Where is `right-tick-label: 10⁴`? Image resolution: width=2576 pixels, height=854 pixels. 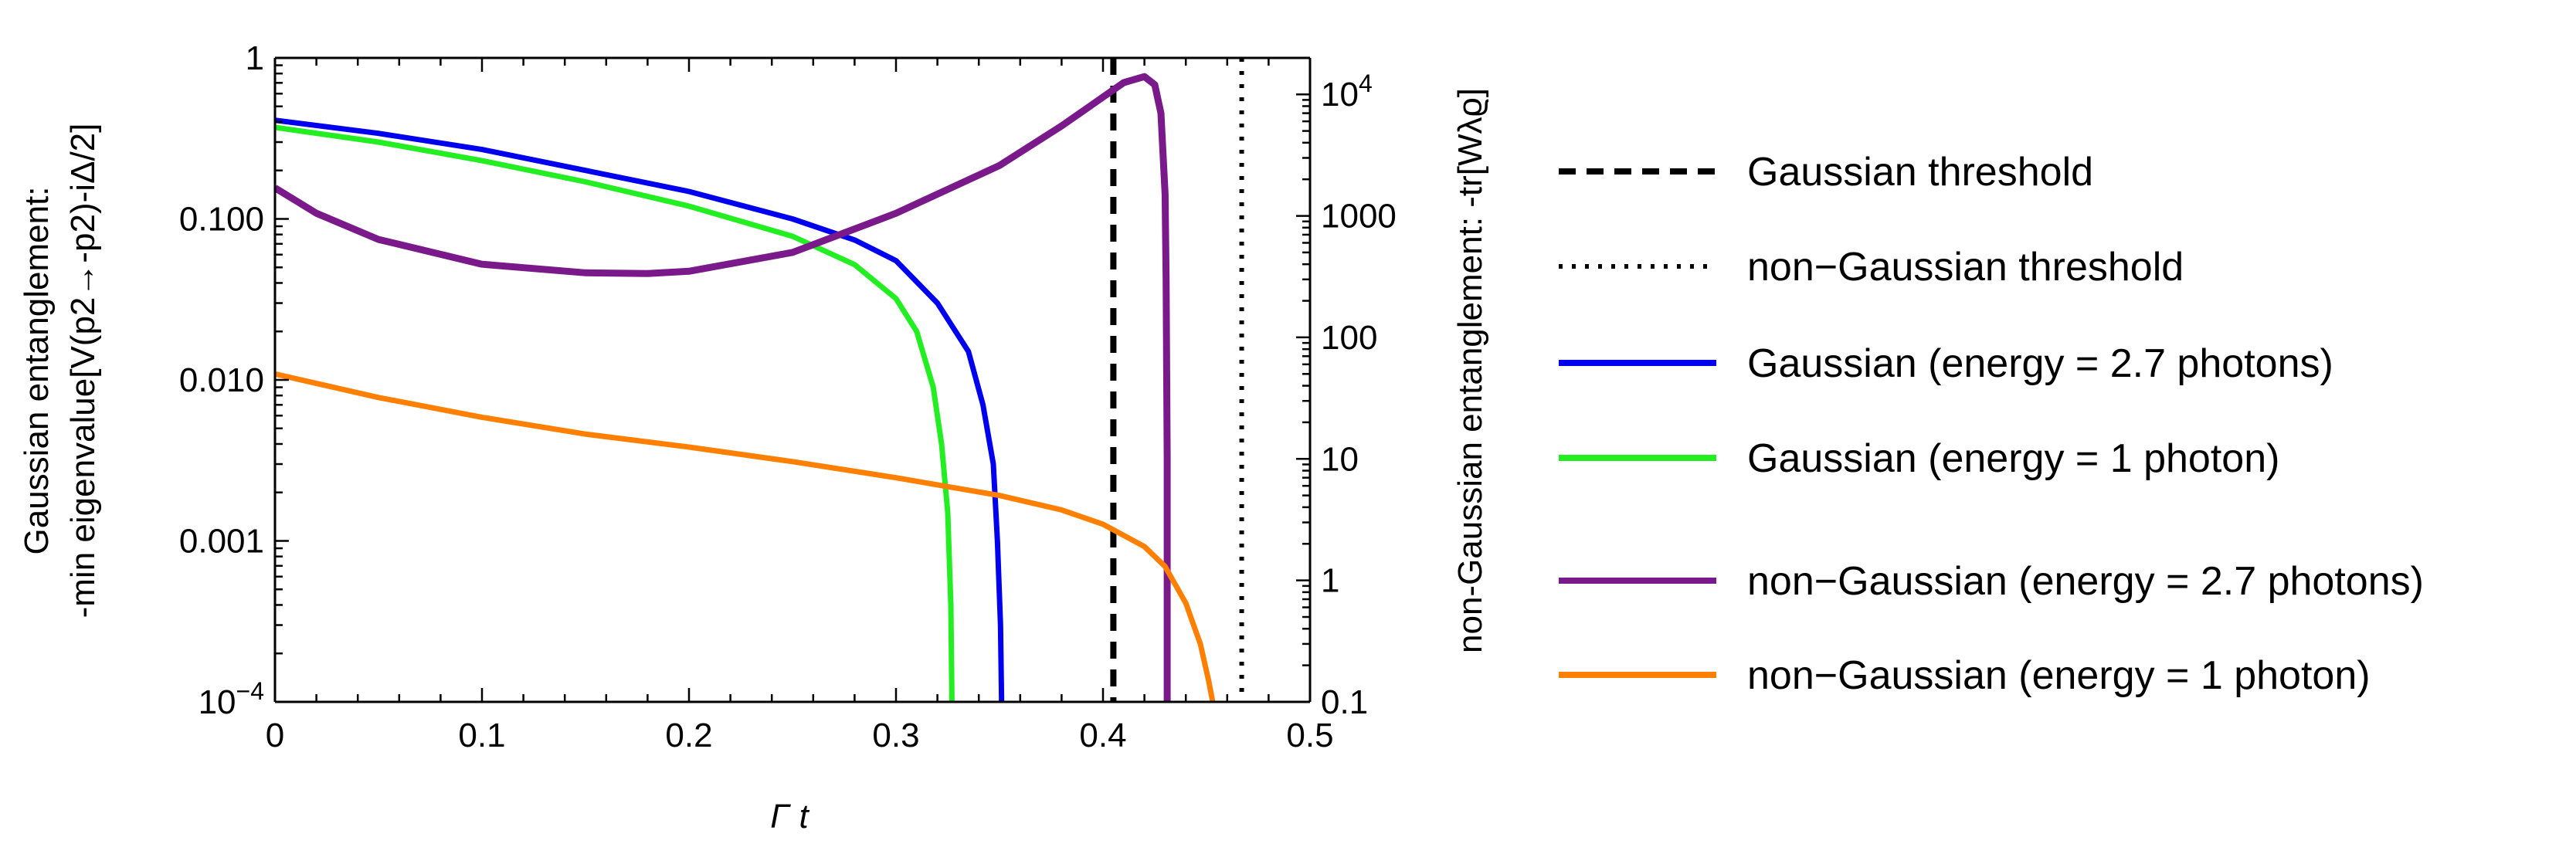 right-tick-label: 10⁴ is located at coordinates (1347, 92).